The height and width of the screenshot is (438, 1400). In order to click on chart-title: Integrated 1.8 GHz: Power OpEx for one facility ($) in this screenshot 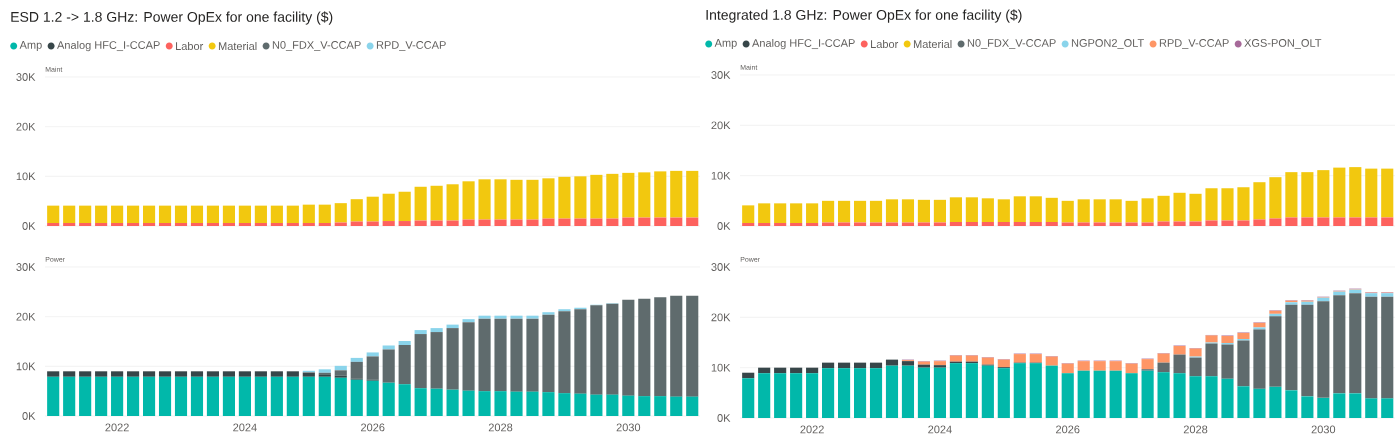, I will do `click(864, 16)`.